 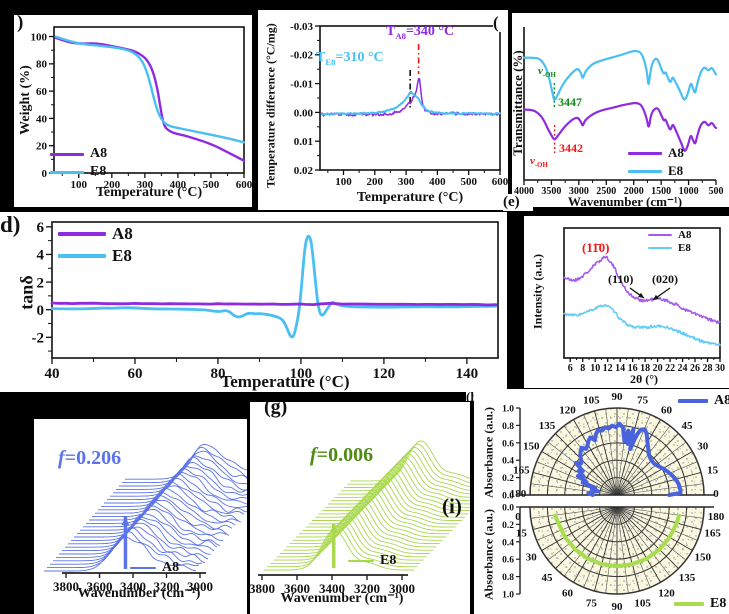 What do you see at coordinates (518, 103) in the screenshot?
I see `c-ylabel: Transmittance (%)` at bounding box center [518, 103].